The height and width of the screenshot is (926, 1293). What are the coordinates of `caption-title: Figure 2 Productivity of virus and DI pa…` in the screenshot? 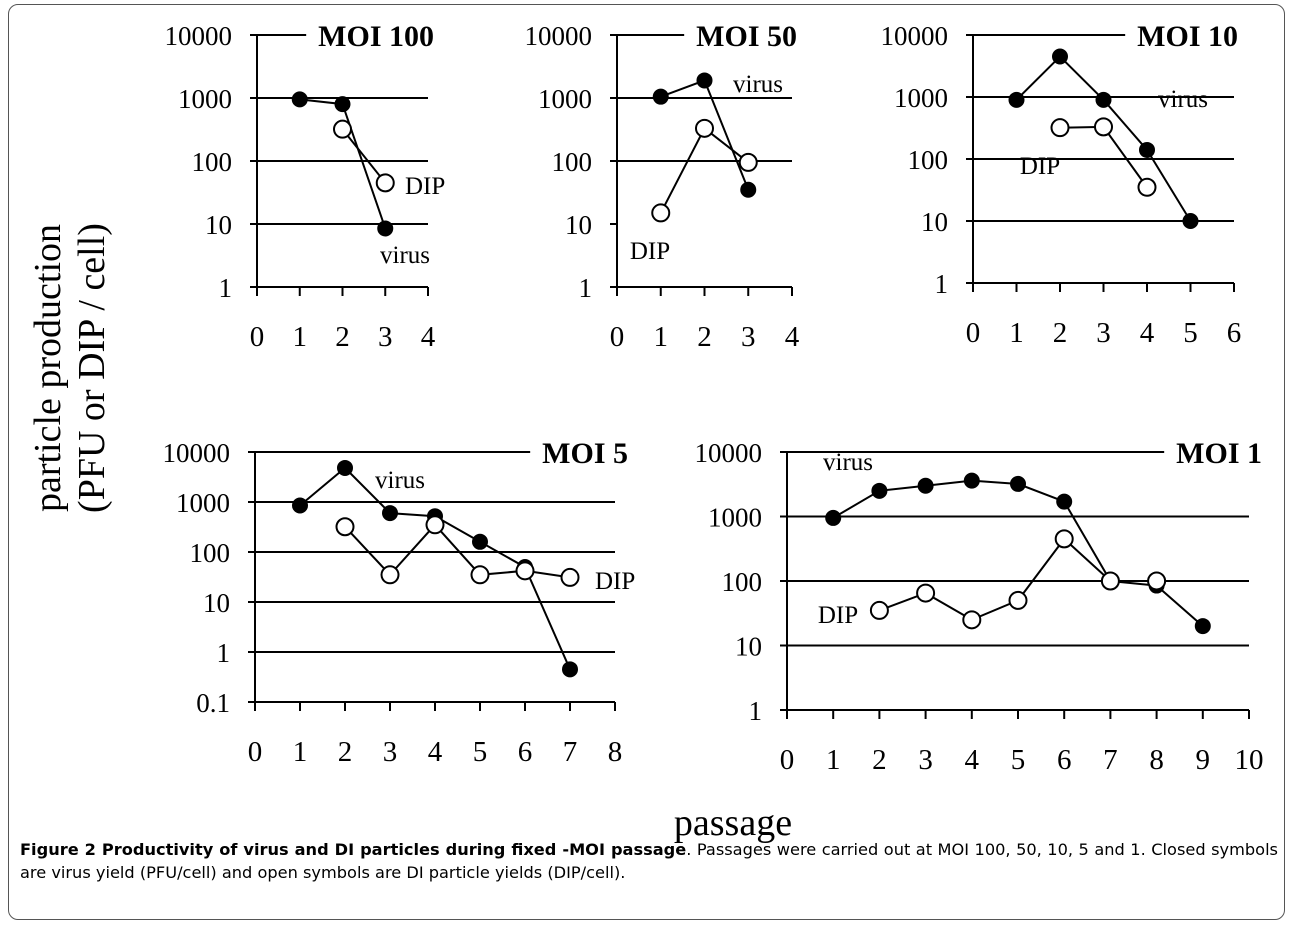 It's located at (353, 849).